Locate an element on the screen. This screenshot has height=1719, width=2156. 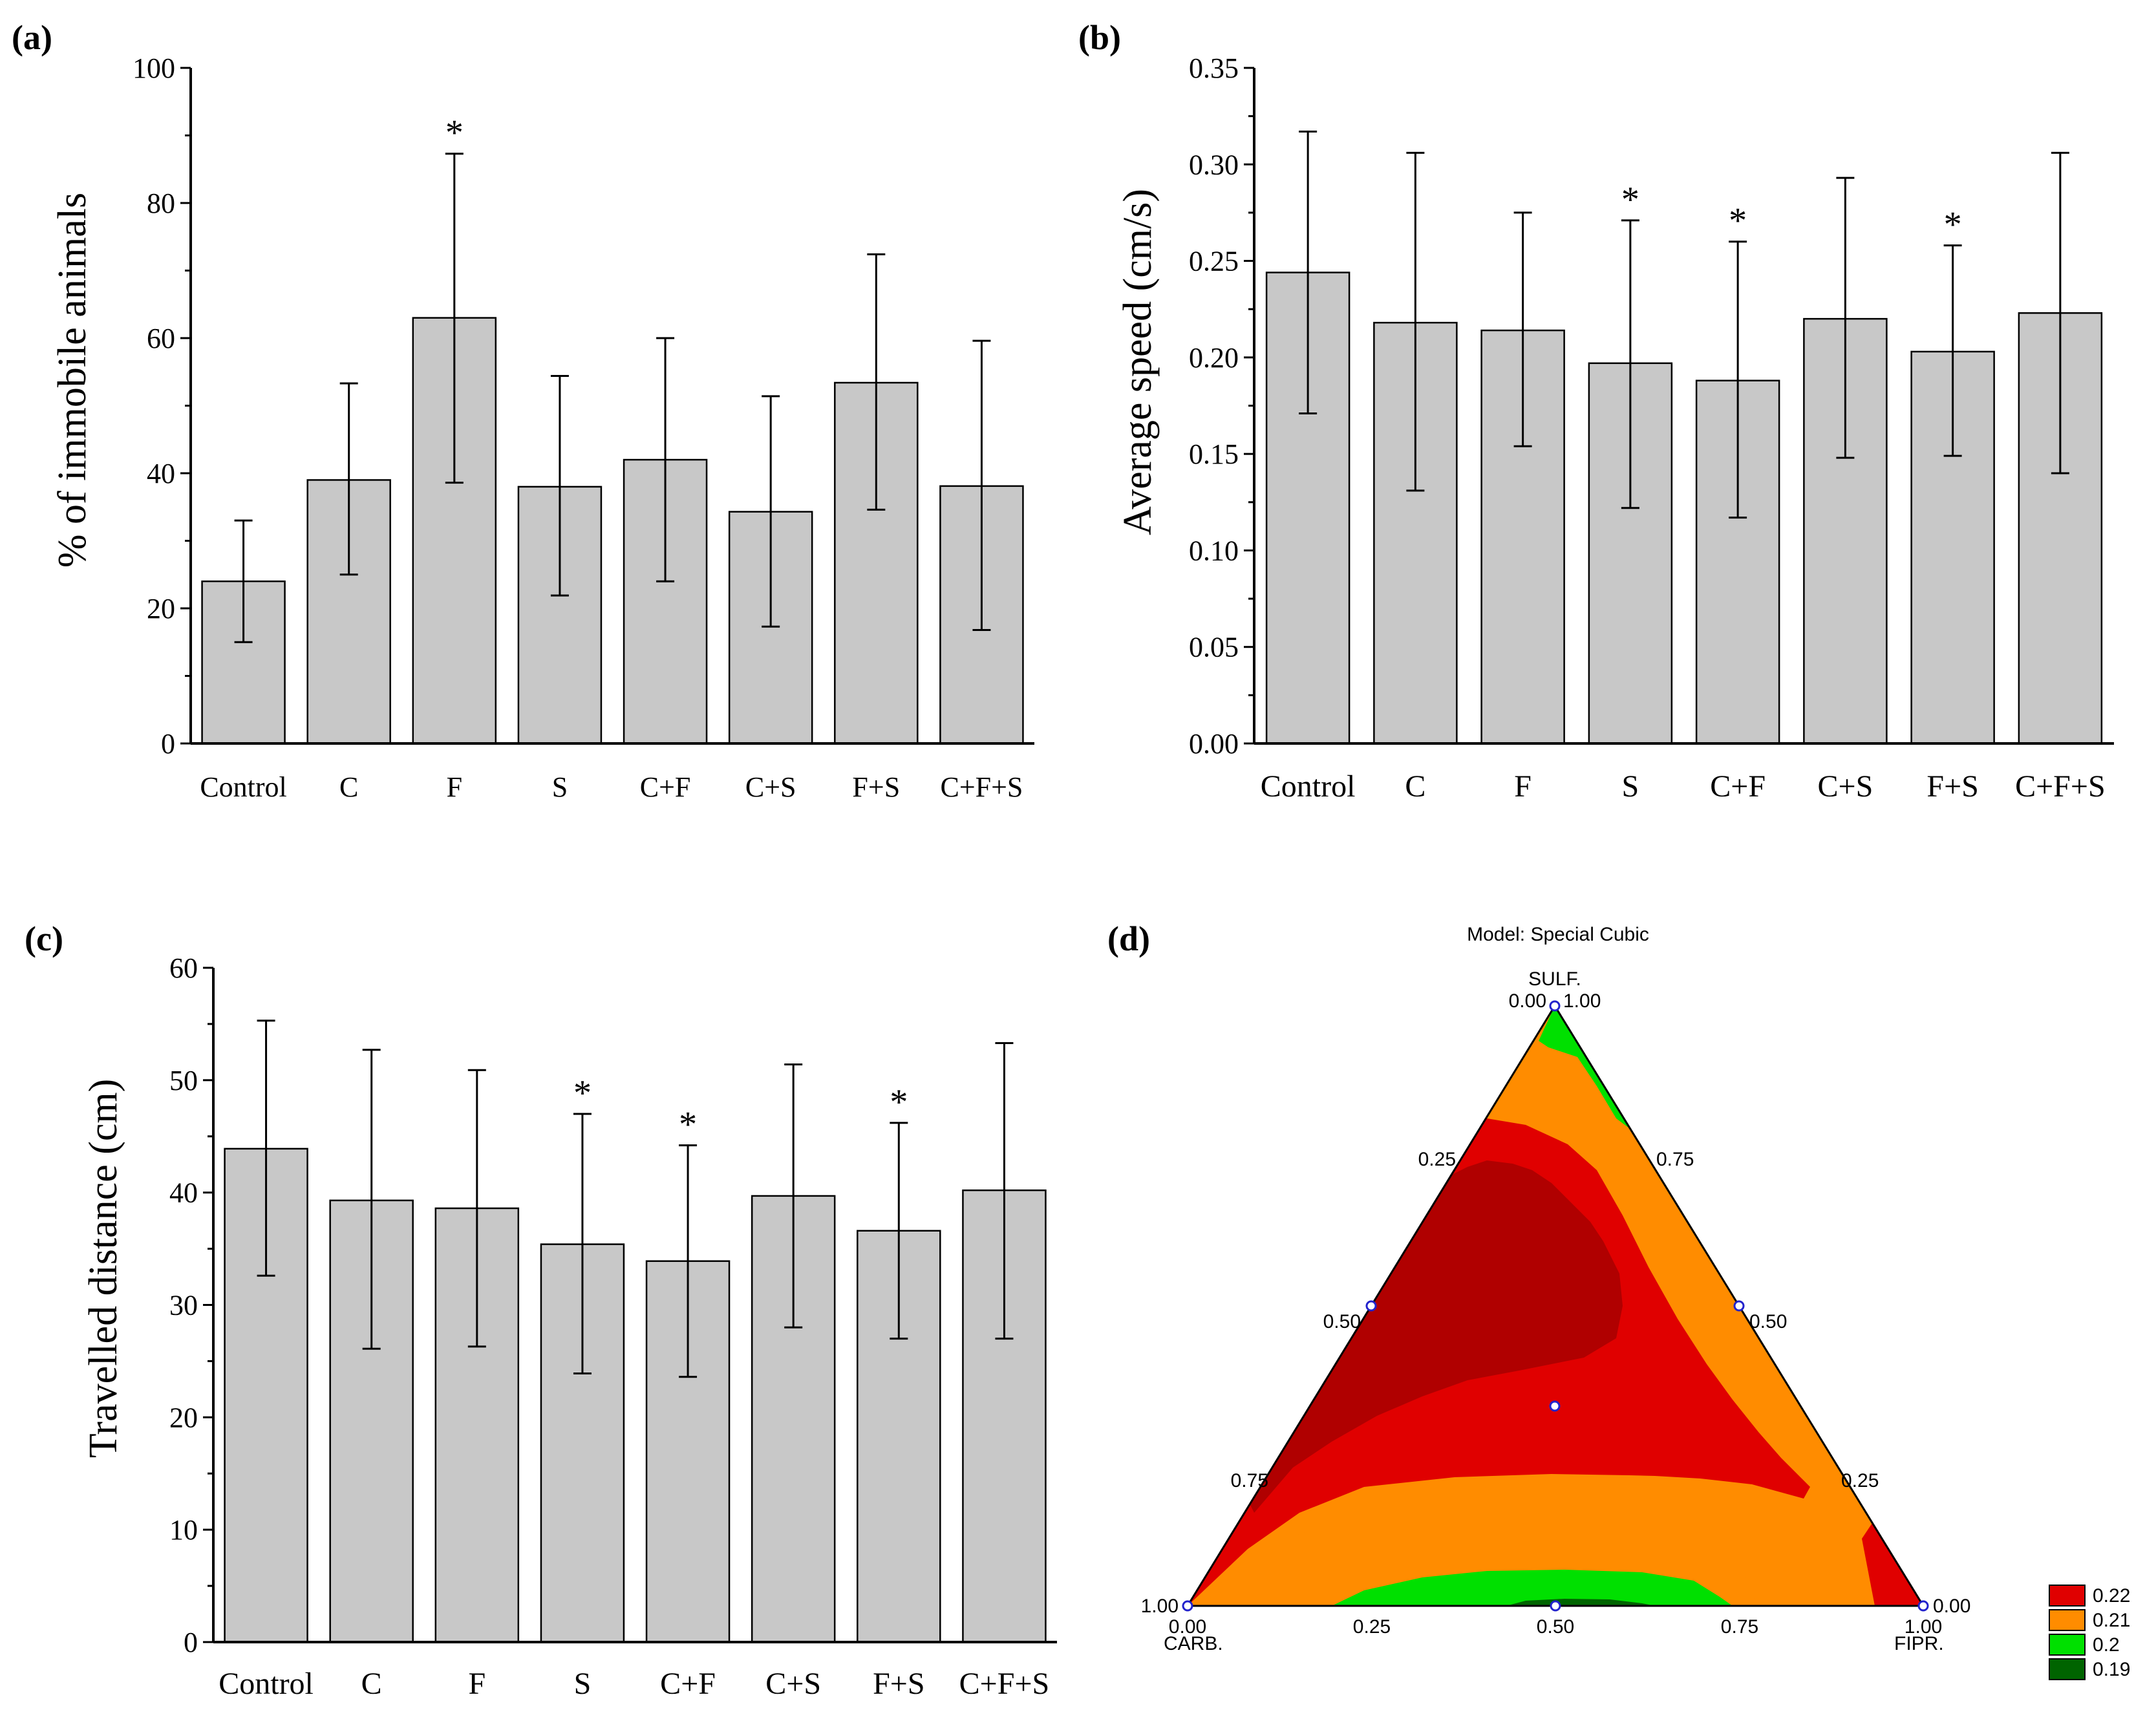
ternary-legend: 0.22 0.21 0.2 0.19 is located at coordinates (2089, 1632).